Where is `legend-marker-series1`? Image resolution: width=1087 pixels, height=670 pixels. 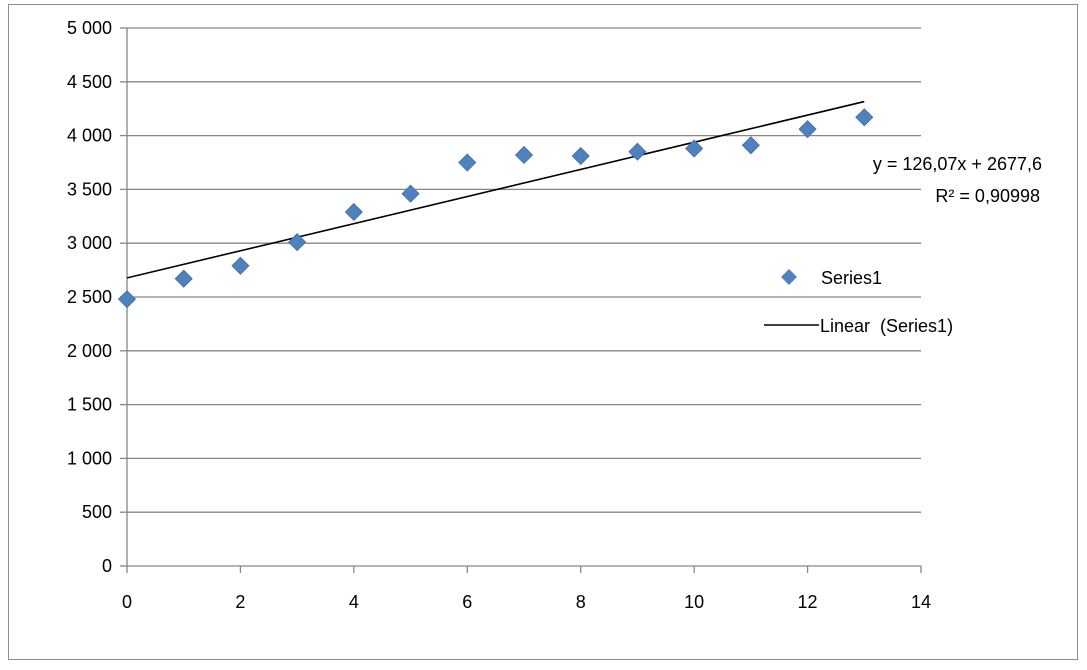
legend-marker-series1 is located at coordinates (789, 277).